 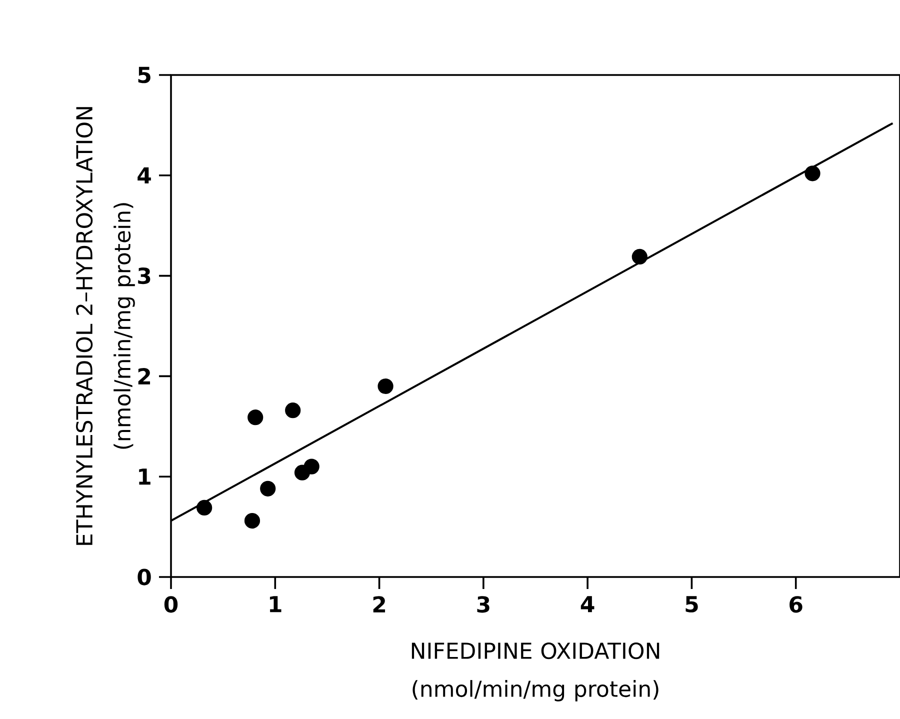 What do you see at coordinates (144, 75) in the screenshot?
I see `y-tick-label: 5` at bounding box center [144, 75].